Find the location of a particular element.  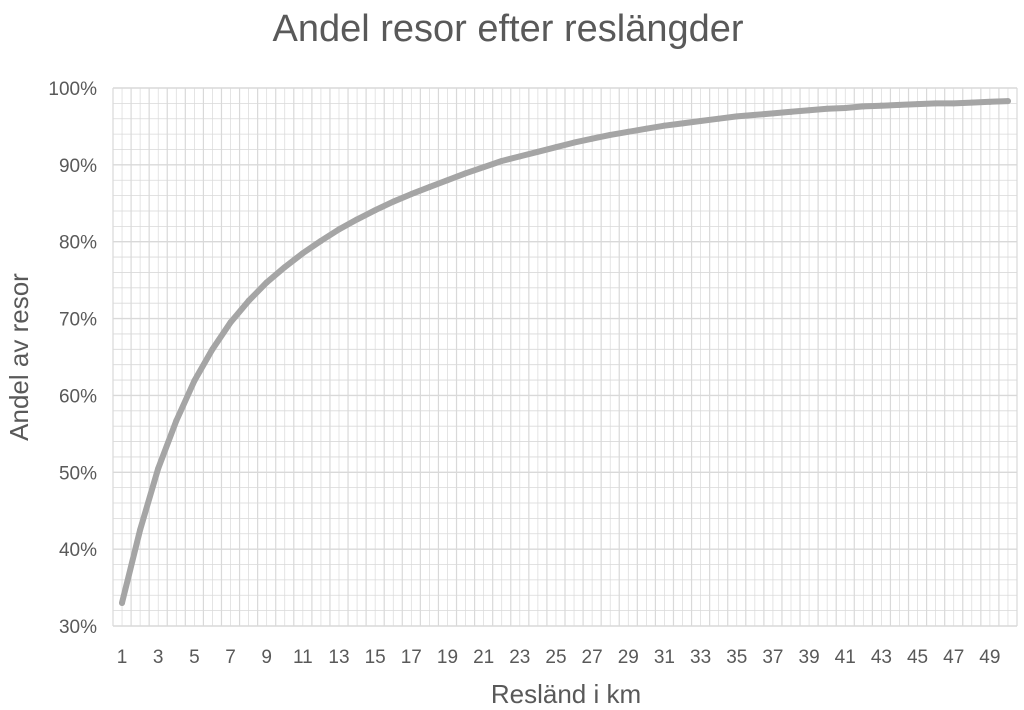

y-tick-label: 80% is located at coordinates (78, 243).